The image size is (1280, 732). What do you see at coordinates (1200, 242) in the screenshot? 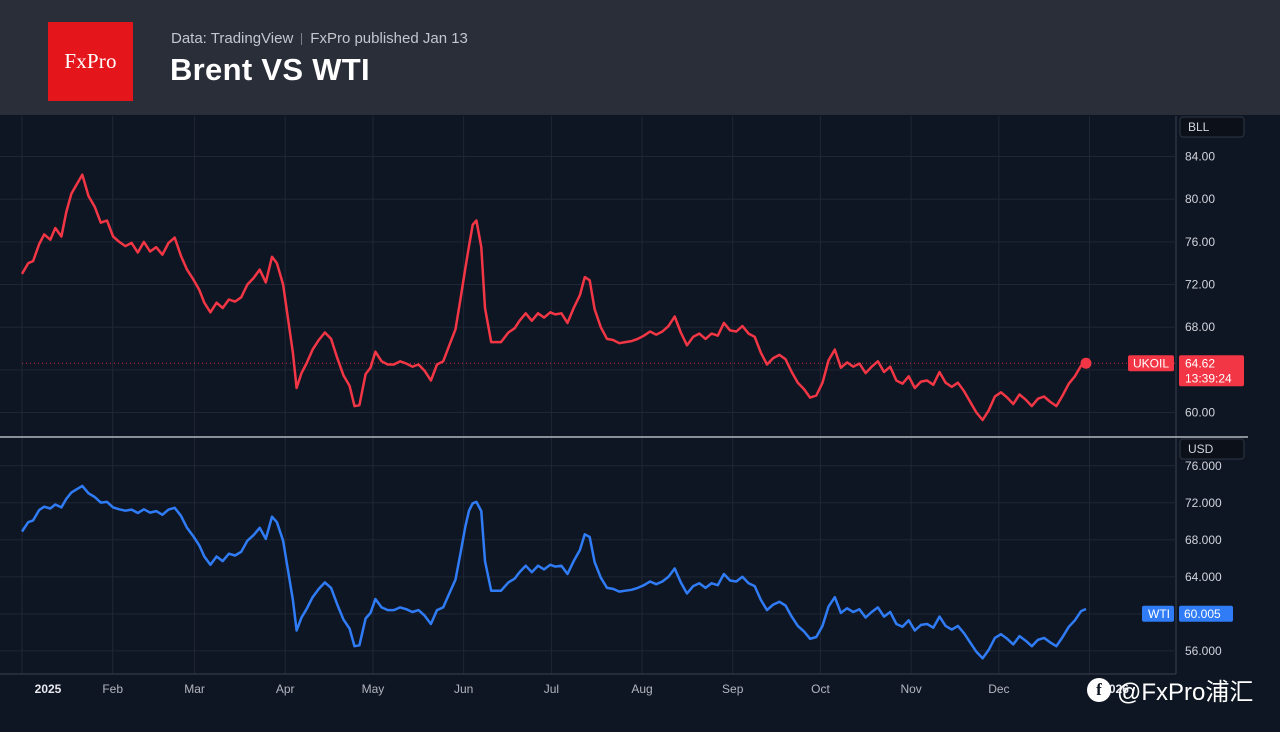
I see `y-tick-label: 76.00` at bounding box center [1200, 242].